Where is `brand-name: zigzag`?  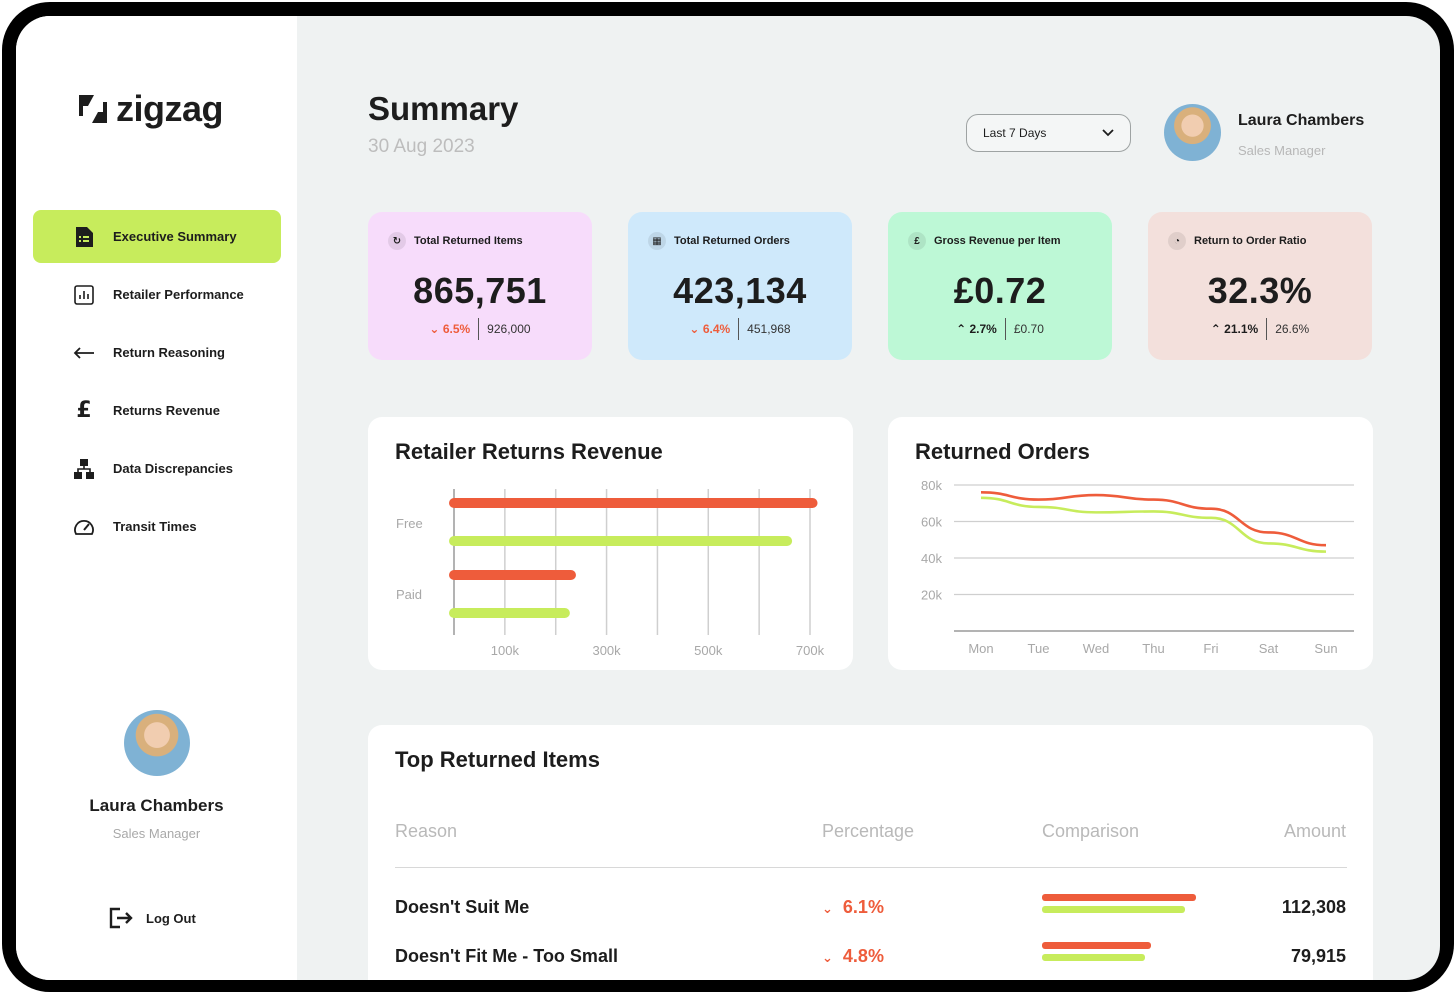
brand-name: zigzag is located at coordinates (170, 108).